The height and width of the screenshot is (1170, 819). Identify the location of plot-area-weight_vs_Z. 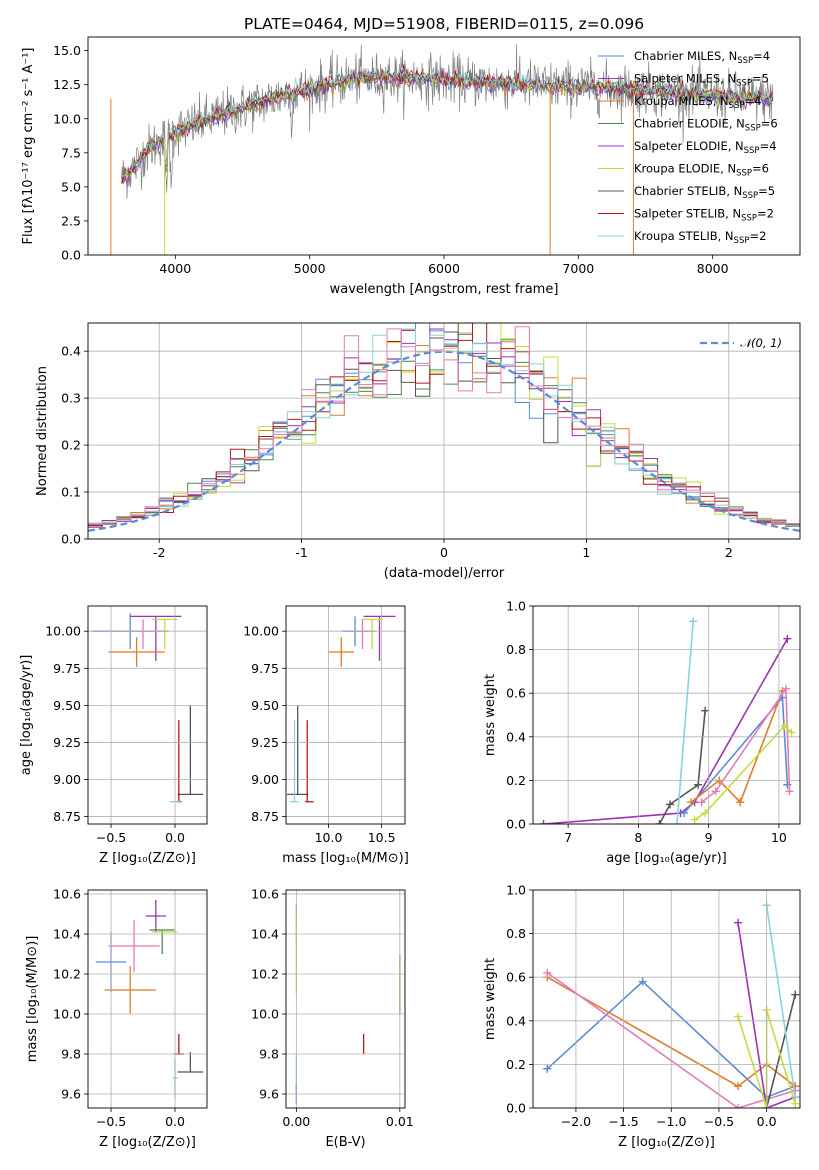
(671, 1004).